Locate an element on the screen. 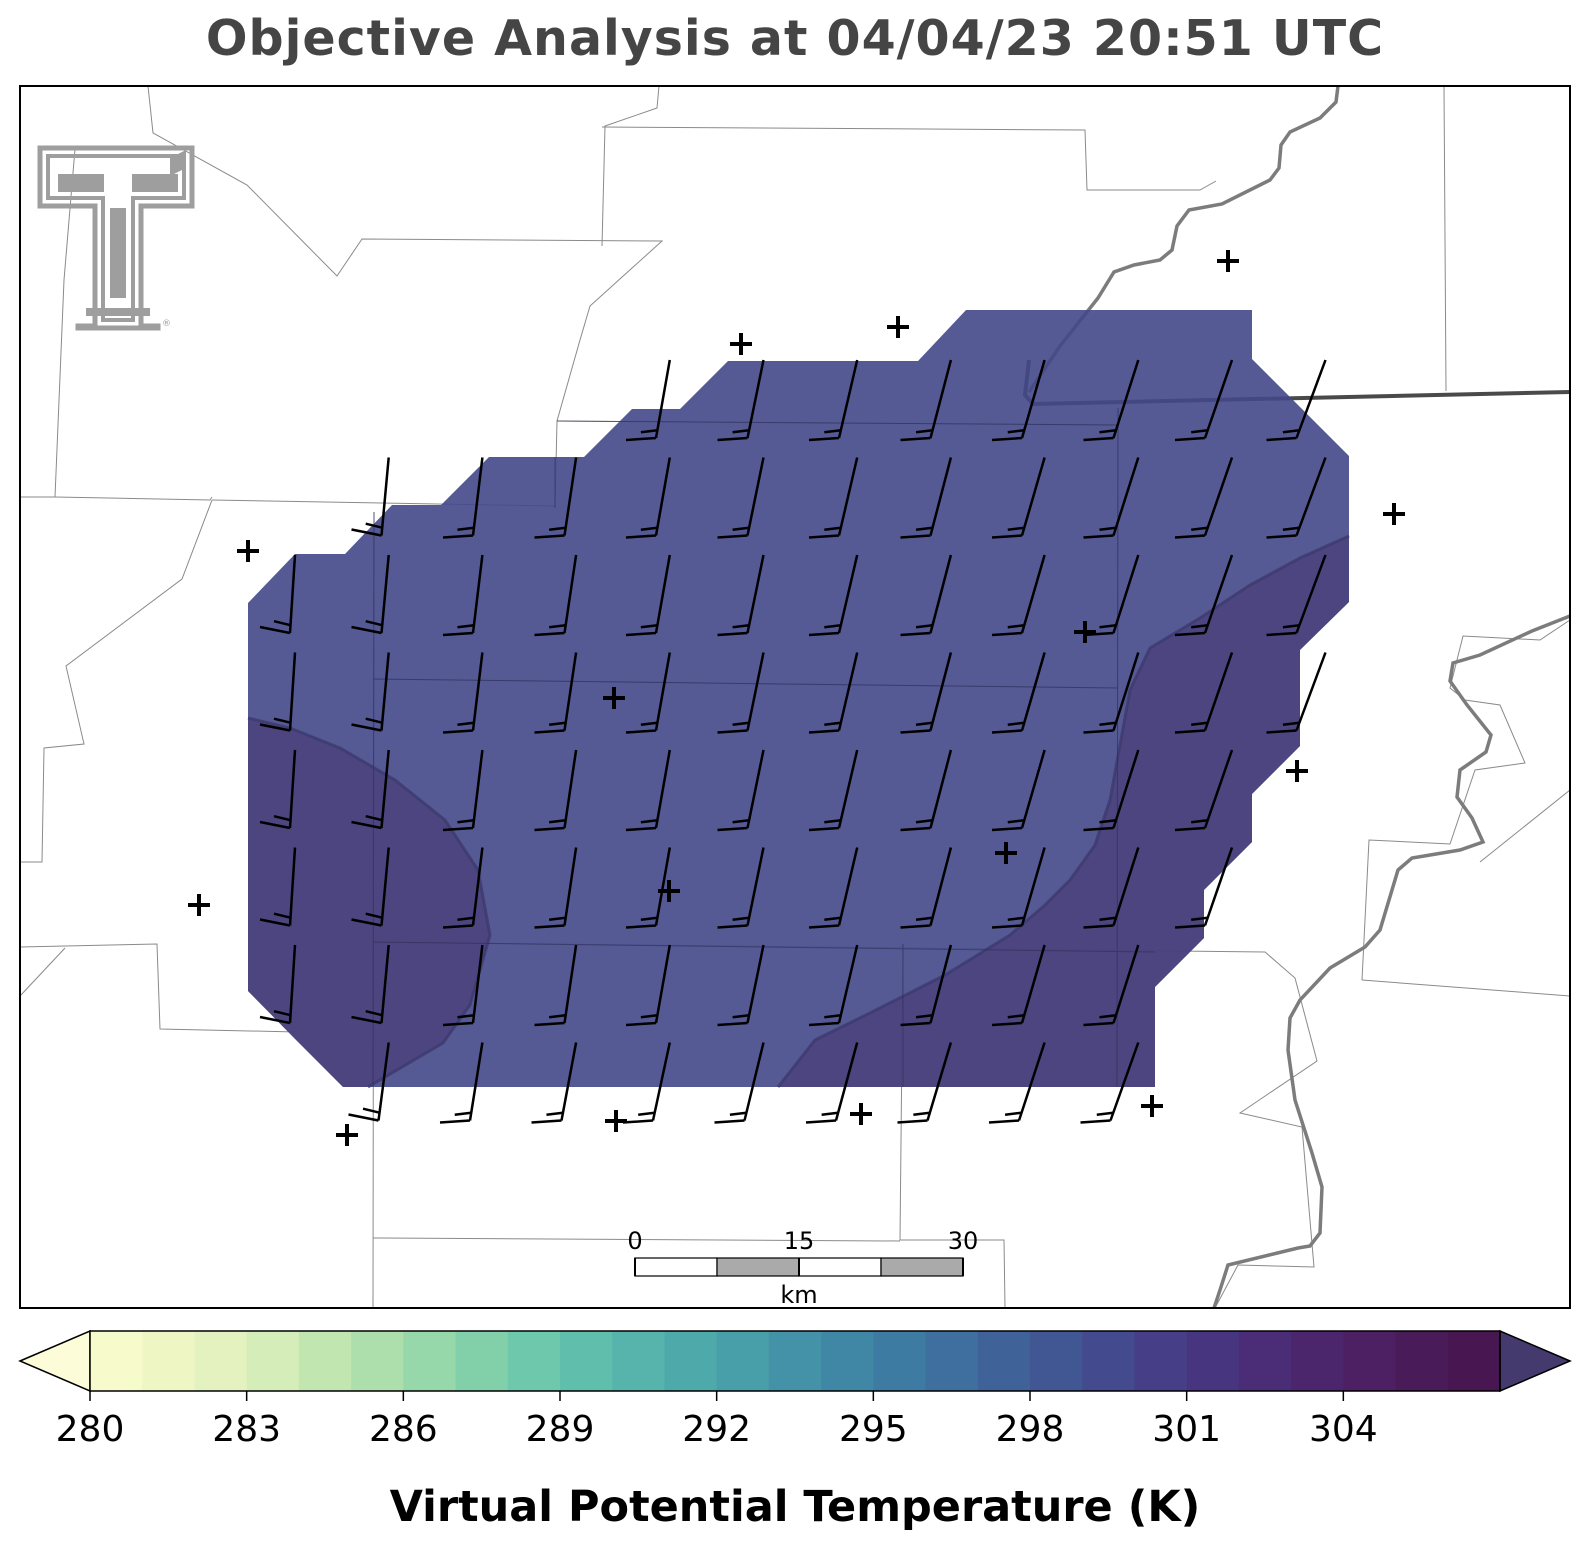  colorbar-tick-label: 298 is located at coordinates (1030, 1429).